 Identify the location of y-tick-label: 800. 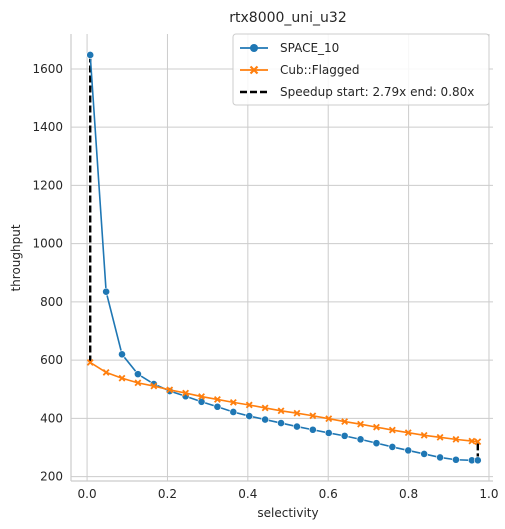
(51, 302).